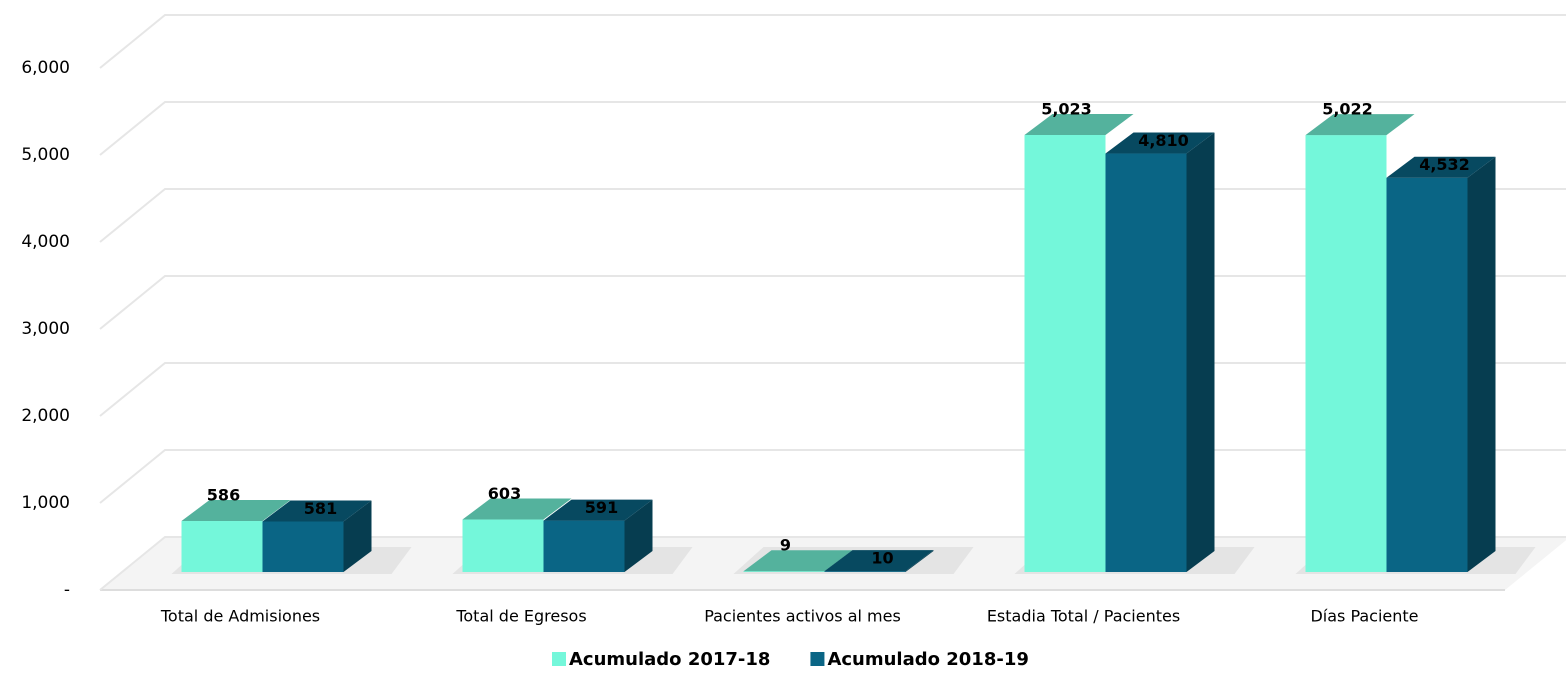  I want to click on y-tick-label: 3,000, so click(45, 329).